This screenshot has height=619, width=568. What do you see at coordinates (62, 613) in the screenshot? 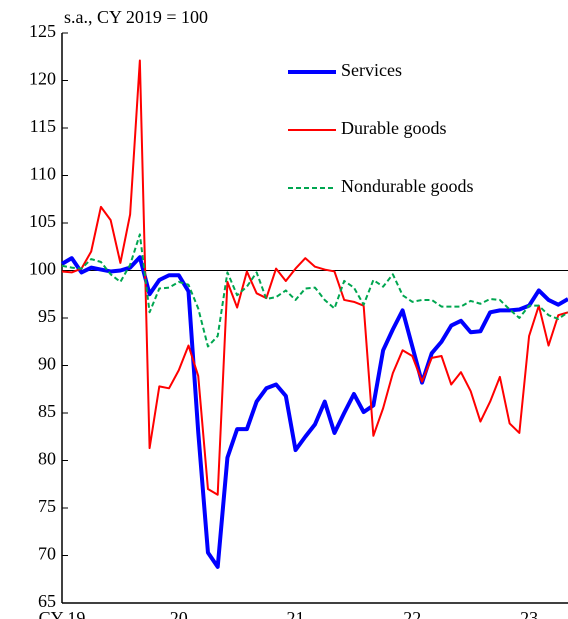
I see `x-tick-label: CY 19` at bounding box center [62, 613].